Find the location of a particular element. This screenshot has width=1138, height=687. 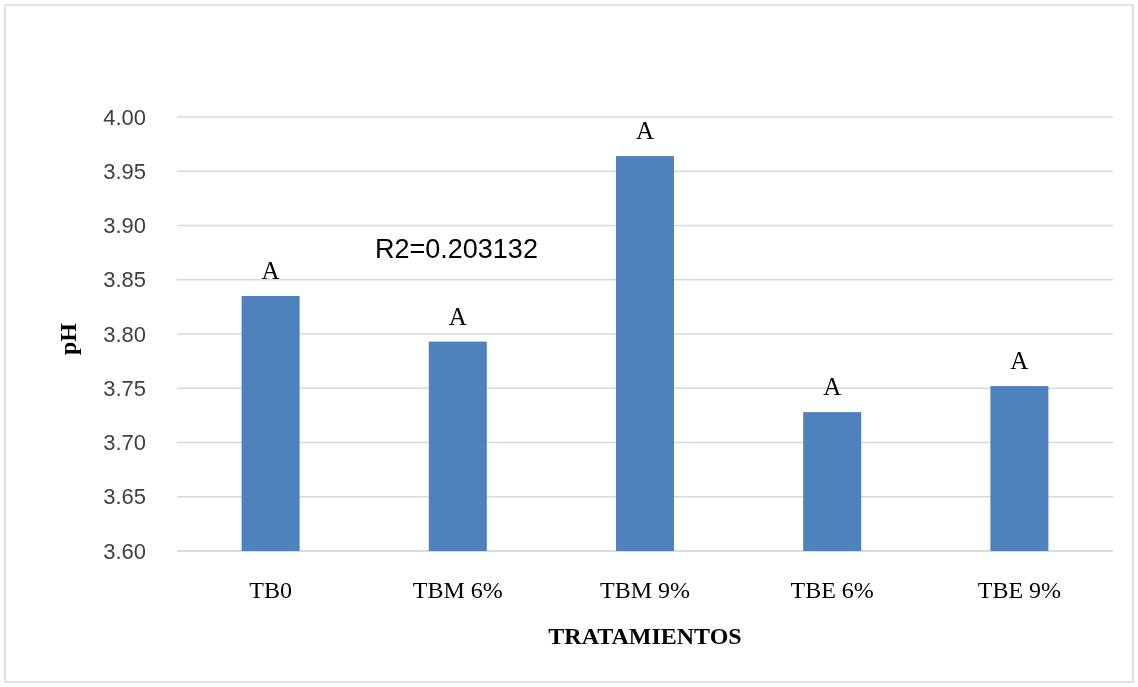

x-tick-label: TBE 9% is located at coordinates (1019, 590).